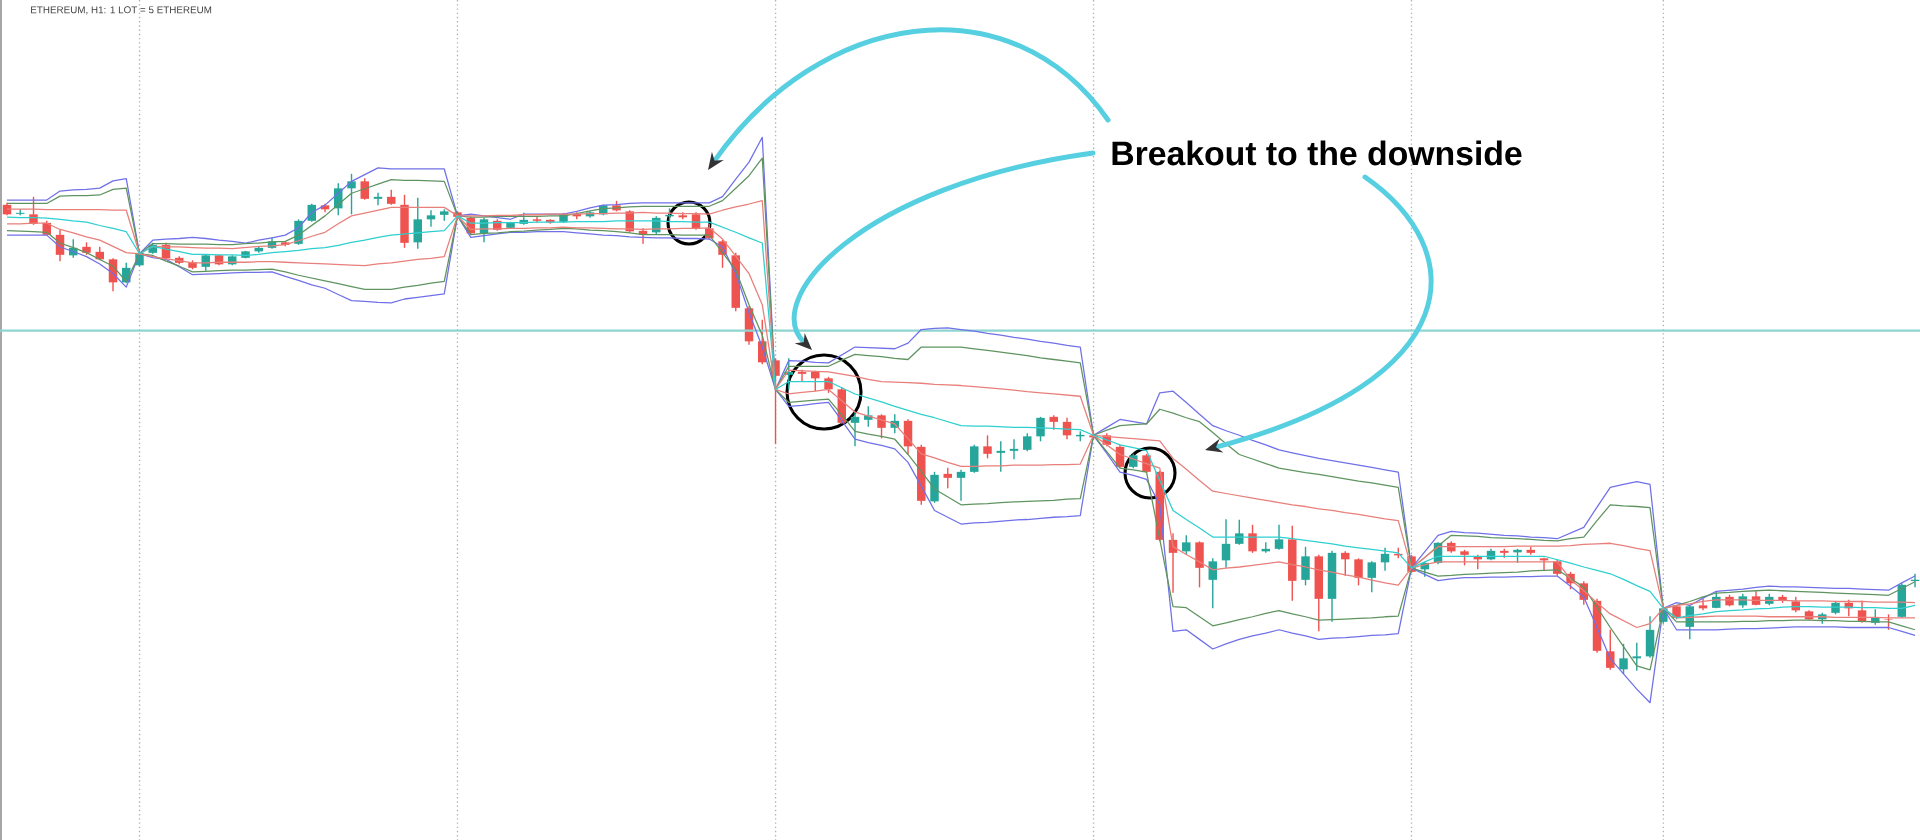  Describe the element at coordinates (1317, 153) in the screenshot. I see `annotation: Breakout to the downside` at that location.